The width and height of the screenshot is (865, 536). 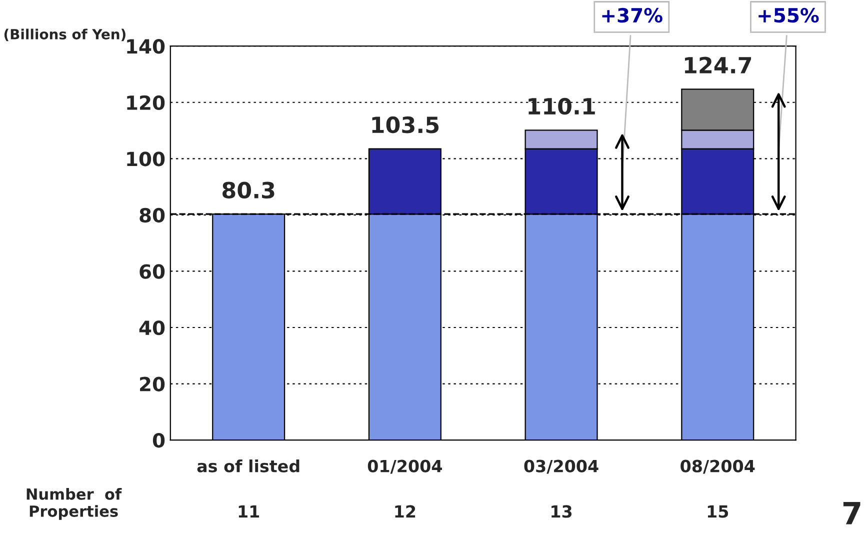 What do you see at coordinates (851, 513) in the screenshot?
I see `text: 7` at bounding box center [851, 513].